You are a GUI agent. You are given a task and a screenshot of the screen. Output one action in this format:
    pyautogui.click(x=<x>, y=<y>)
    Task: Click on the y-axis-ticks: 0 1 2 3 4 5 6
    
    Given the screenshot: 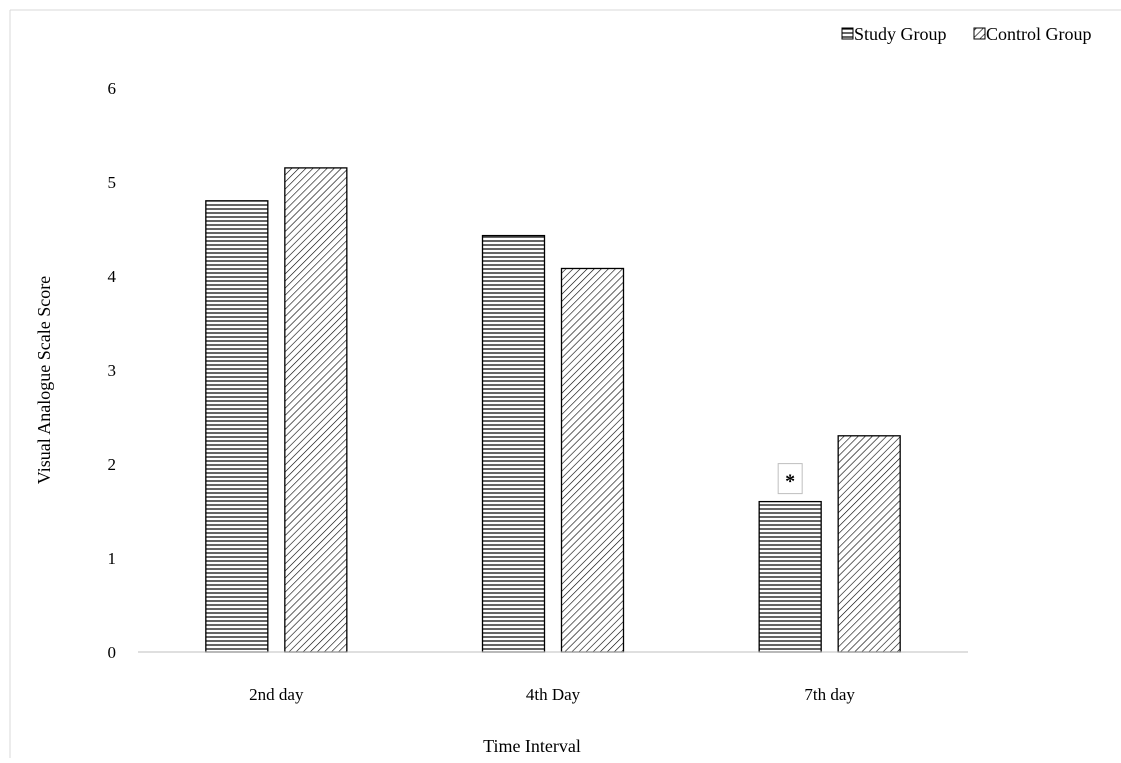 What is the action you would take?
    pyautogui.click(x=112, y=370)
    